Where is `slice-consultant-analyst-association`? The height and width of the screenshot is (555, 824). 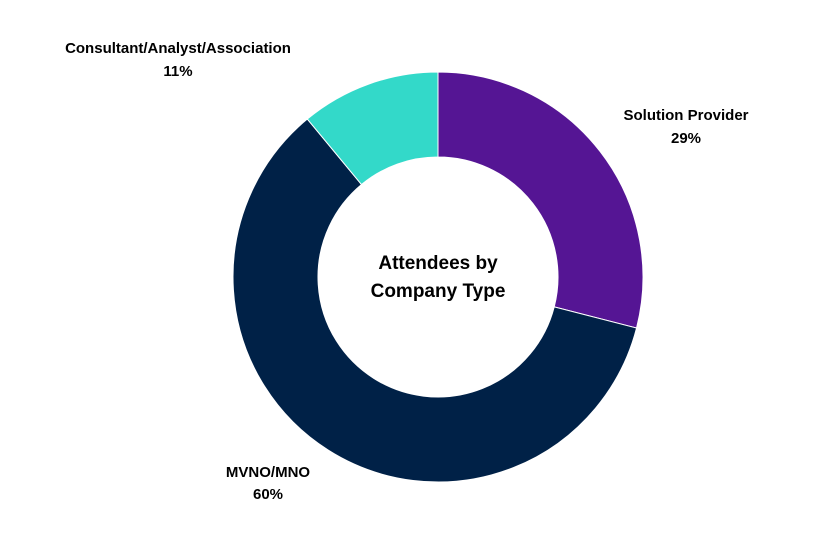
slice-consultant-analyst-association is located at coordinates (372, 128).